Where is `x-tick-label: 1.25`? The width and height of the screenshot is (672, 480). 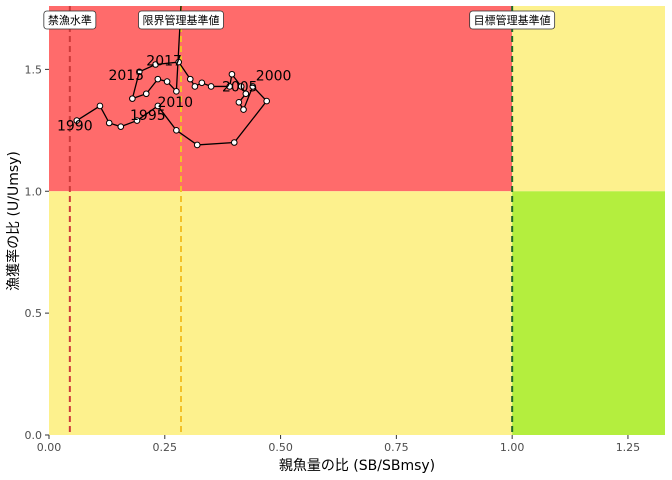
x-tick-label: 1.25 is located at coordinates (628, 447).